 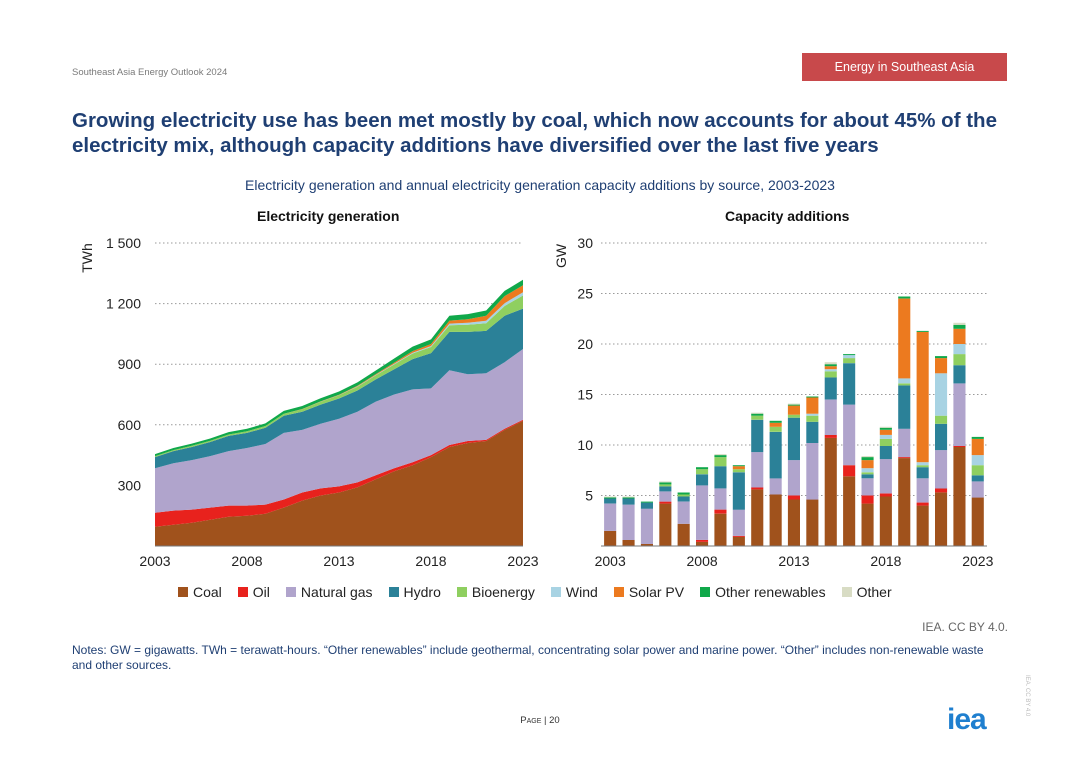 I want to click on cap-bar-natural-gas-2003, so click(x=610, y=517).